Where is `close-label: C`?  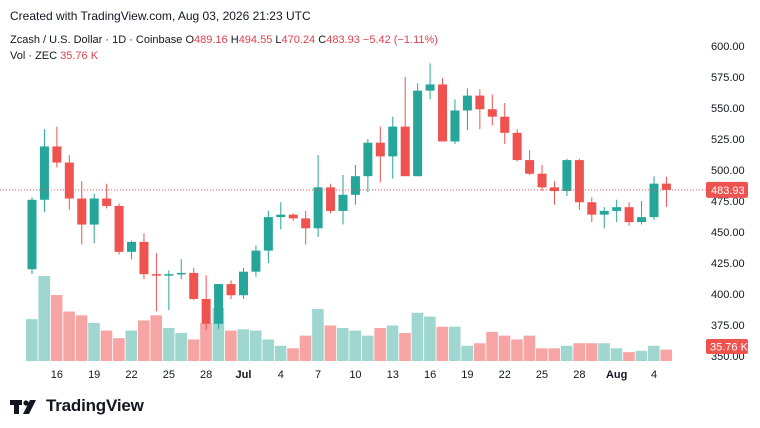
close-label: C is located at coordinates (322, 40).